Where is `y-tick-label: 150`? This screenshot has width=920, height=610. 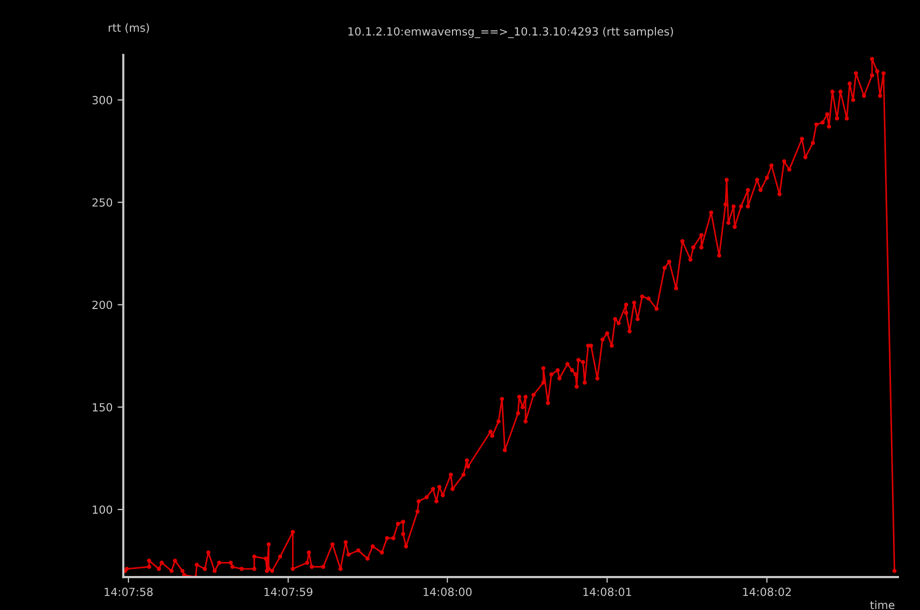
y-tick-label: 150 is located at coordinates (102, 407).